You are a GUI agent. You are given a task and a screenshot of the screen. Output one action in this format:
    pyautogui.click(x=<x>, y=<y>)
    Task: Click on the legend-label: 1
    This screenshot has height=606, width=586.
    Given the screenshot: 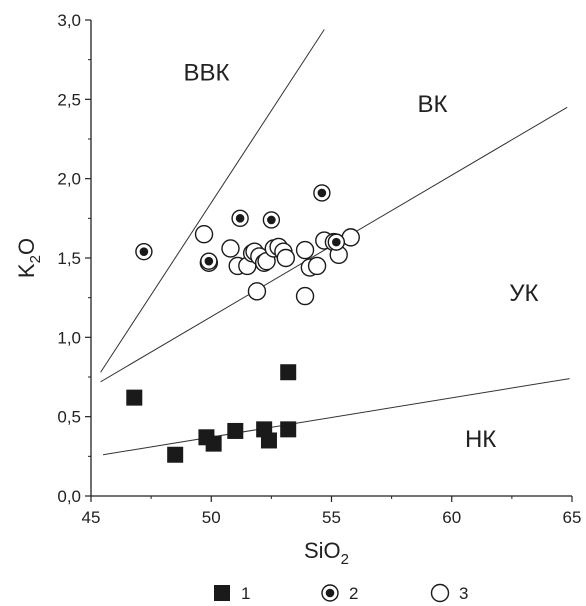 What is the action you would take?
    pyautogui.click(x=245, y=593)
    